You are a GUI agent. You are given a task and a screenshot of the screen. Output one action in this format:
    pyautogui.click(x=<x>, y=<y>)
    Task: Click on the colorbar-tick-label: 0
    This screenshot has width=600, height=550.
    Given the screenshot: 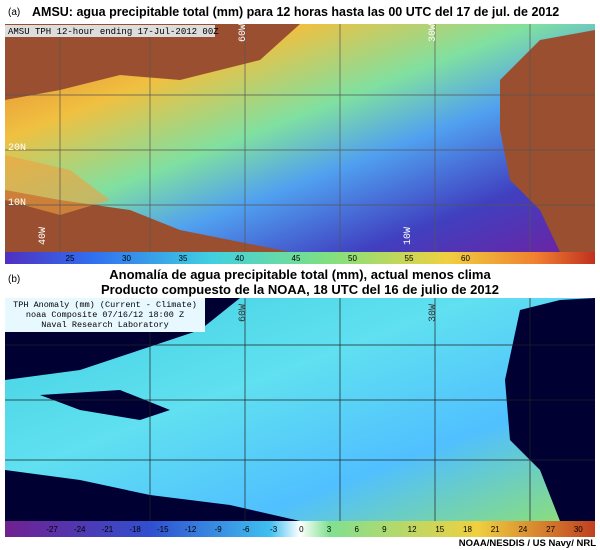 What is the action you would take?
    pyautogui.click(x=301, y=529)
    